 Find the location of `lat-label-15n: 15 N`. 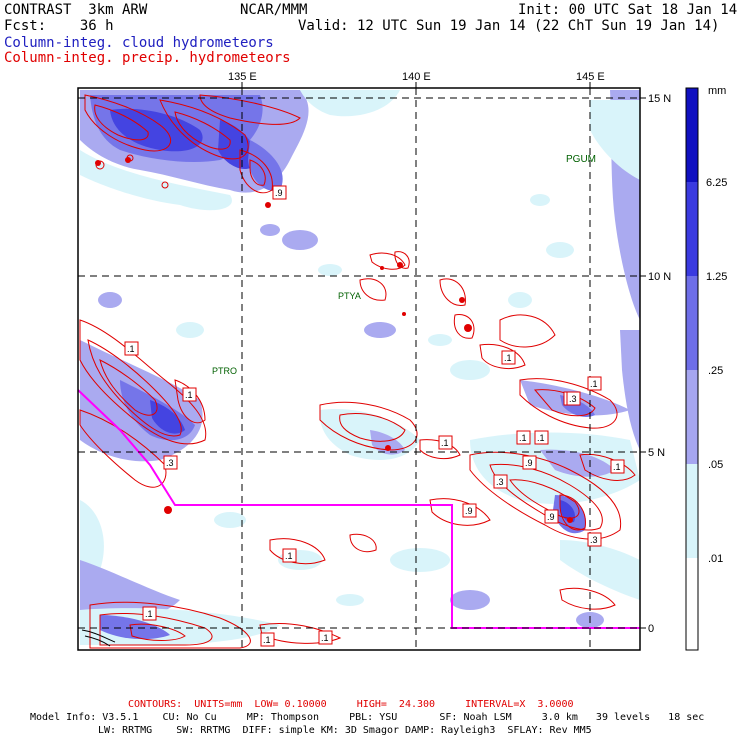

lat-label-15n: 15 N is located at coordinates (659, 99).